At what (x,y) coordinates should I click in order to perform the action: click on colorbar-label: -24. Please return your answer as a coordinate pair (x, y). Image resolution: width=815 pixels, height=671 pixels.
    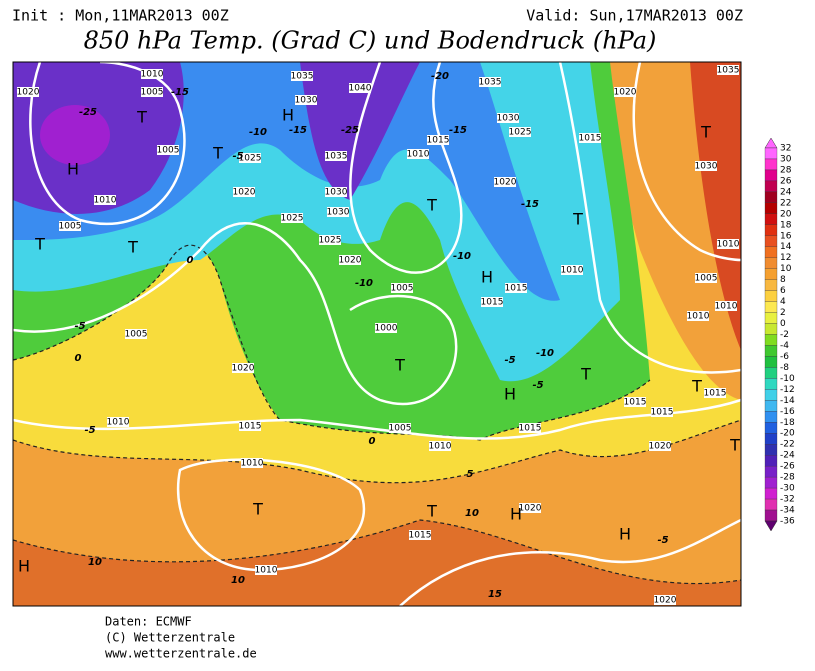
    Looking at the image, I should click on (787, 456).